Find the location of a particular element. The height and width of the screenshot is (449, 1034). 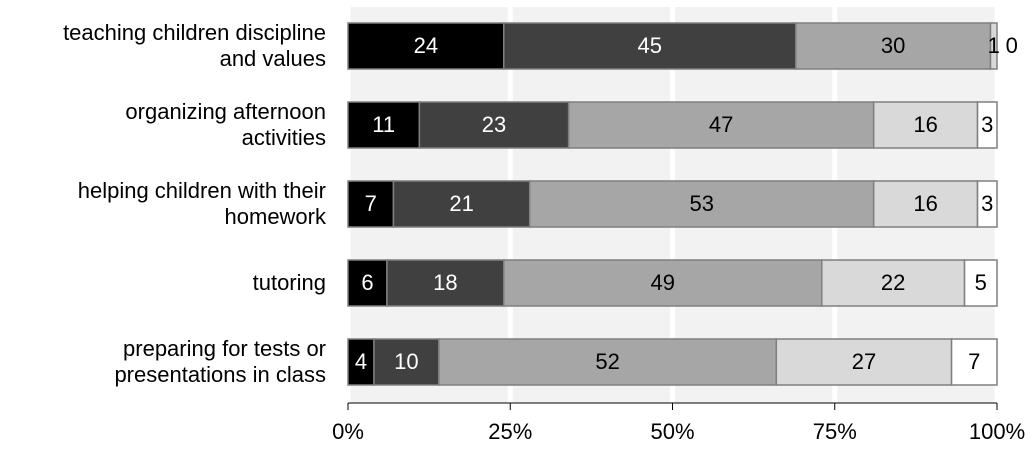

value-label: 5 is located at coordinates (981, 282).